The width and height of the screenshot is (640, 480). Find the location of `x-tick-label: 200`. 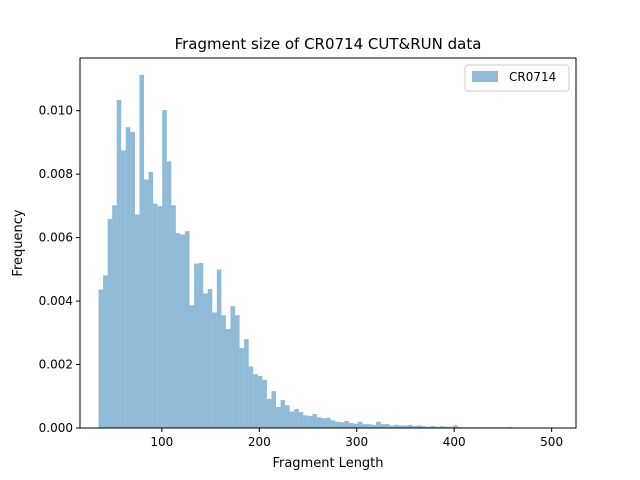

x-tick-label: 200 is located at coordinates (259, 442).